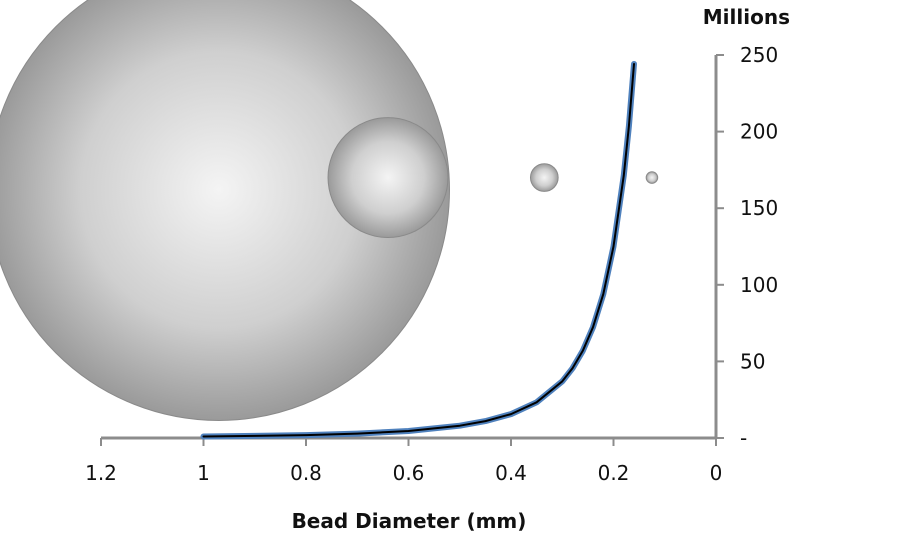 Image resolution: width=900 pixels, height=550 pixels. Describe the element at coordinates (101, 473) in the screenshot. I see `x-tick-label: 1.2` at that location.